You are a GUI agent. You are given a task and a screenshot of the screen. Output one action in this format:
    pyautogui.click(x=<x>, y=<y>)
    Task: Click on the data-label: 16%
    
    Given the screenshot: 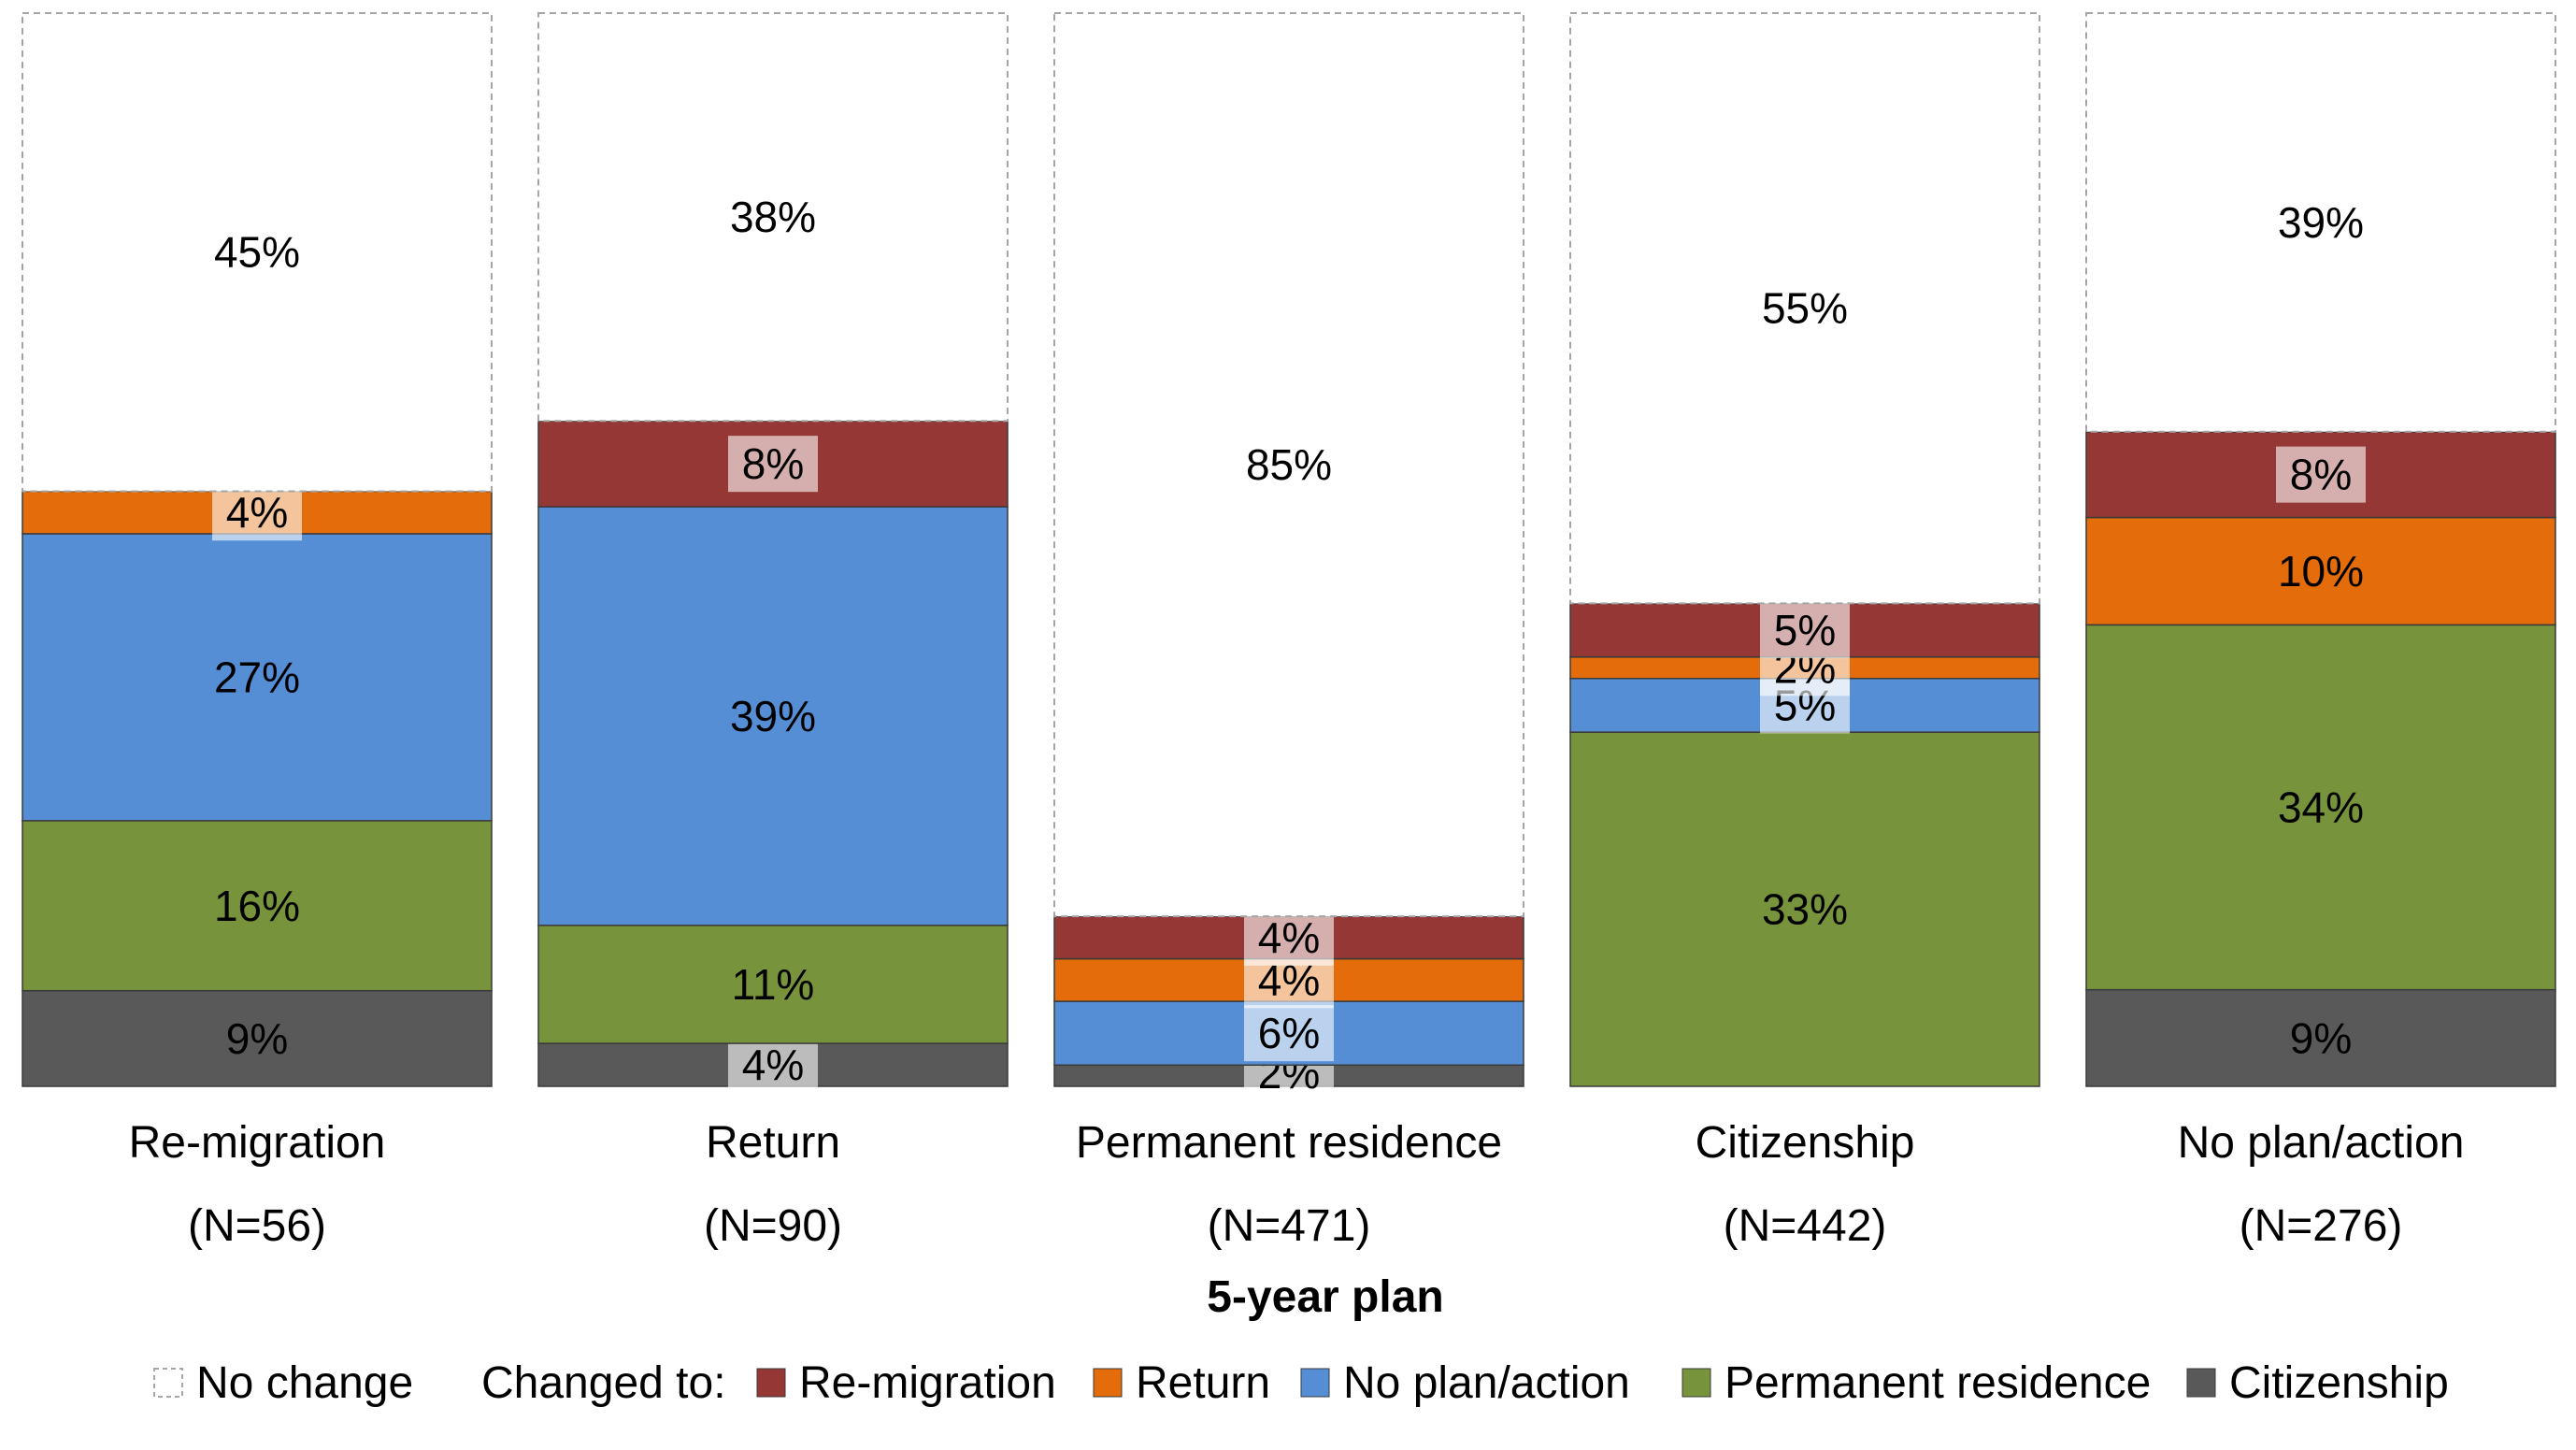 What is the action you would take?
    pyautogui.click(x=257, y=906)
    